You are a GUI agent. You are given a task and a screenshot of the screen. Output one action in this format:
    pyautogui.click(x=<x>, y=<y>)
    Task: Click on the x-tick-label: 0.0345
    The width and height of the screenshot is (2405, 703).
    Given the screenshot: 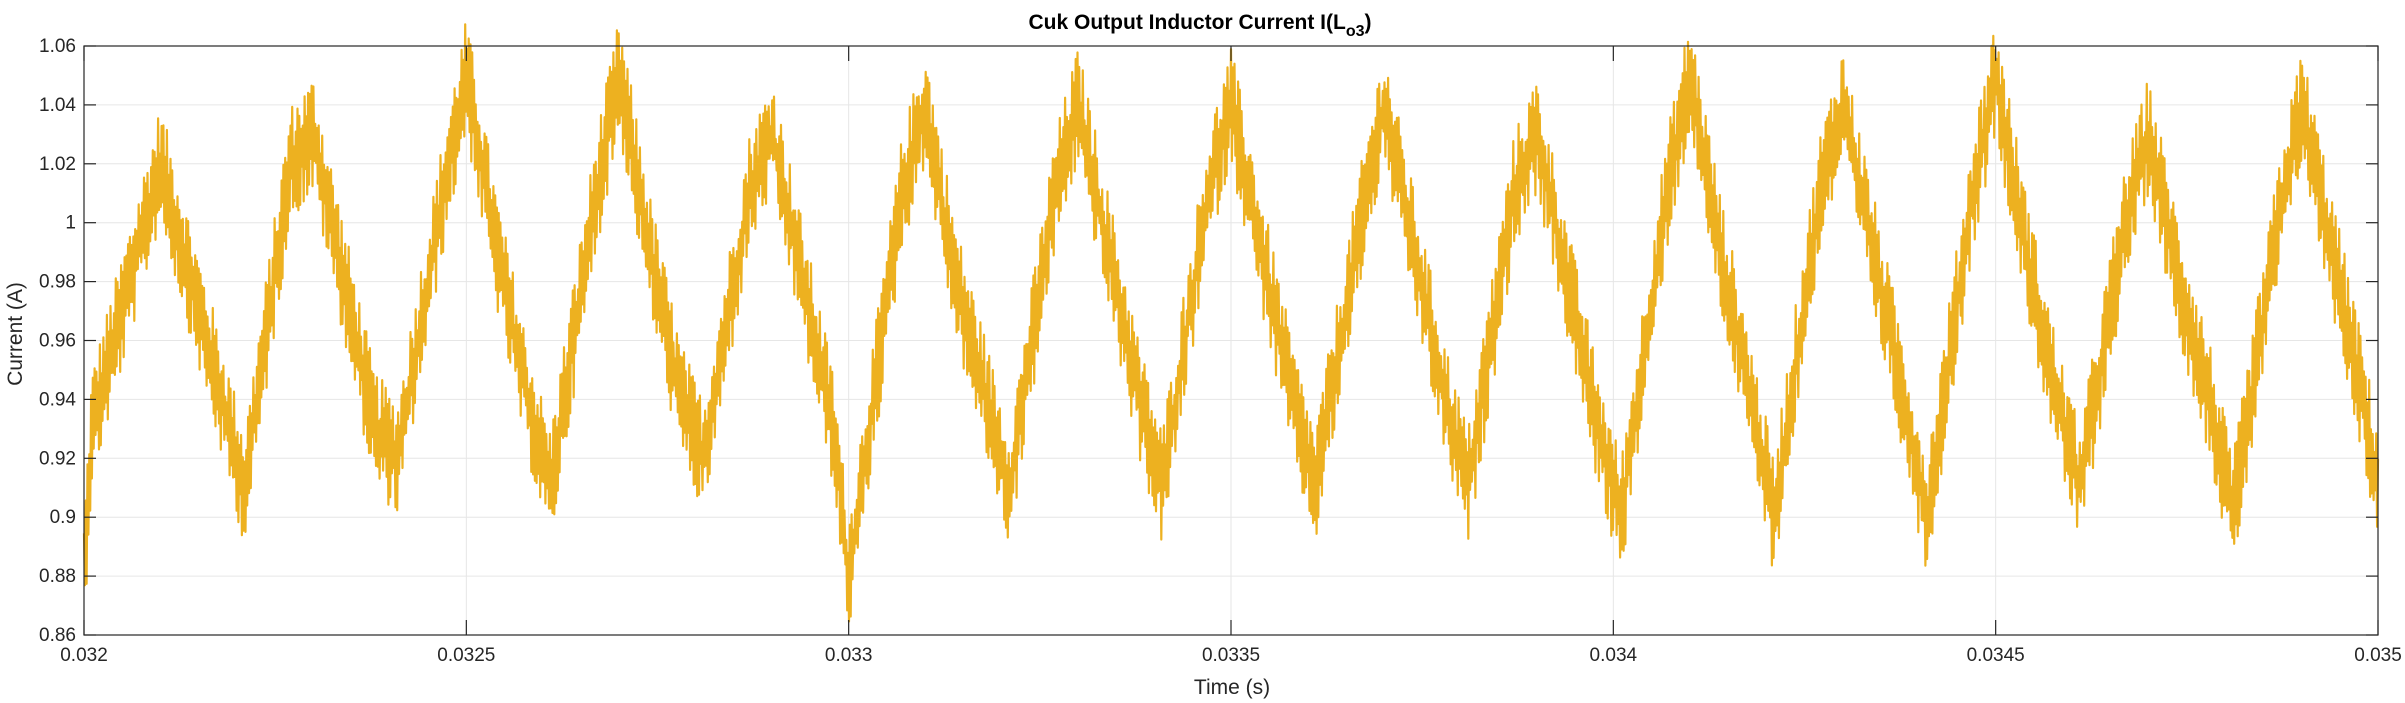 What is the action you would take?
    pyautogui.click(x=1996, y=655)
    